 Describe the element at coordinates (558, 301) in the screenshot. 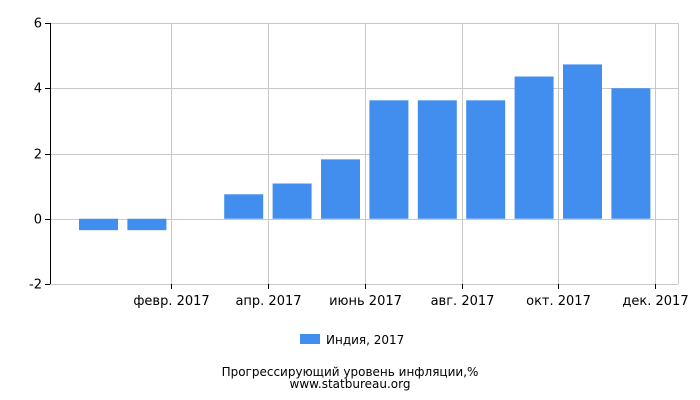

I see `x-tick-label: окт. 2017` at that location.